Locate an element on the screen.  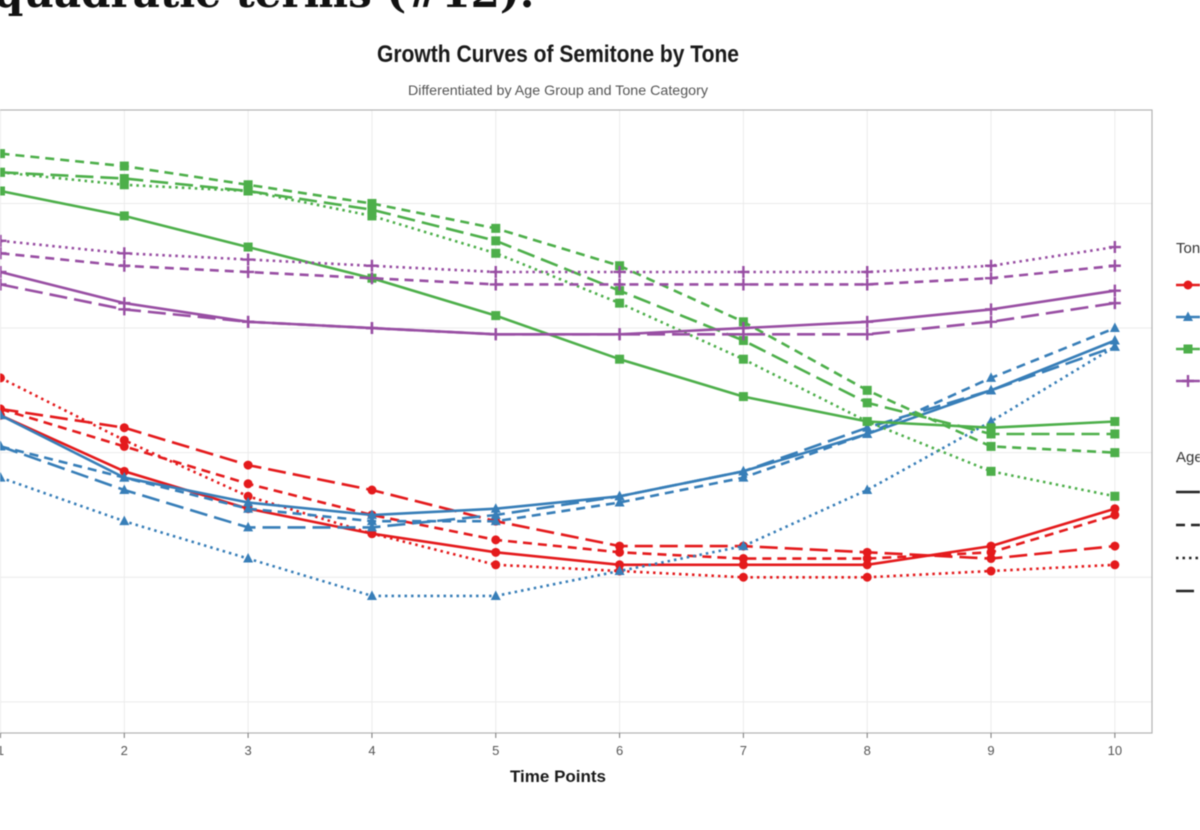
series-tone4-age2 is located at coordinates (560, 269).